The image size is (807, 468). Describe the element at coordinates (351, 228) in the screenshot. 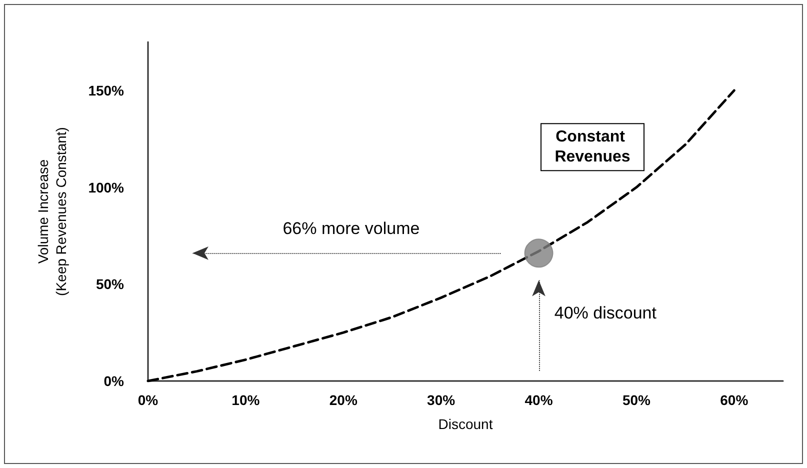

I see `annotation: 66% more volume` at that location.